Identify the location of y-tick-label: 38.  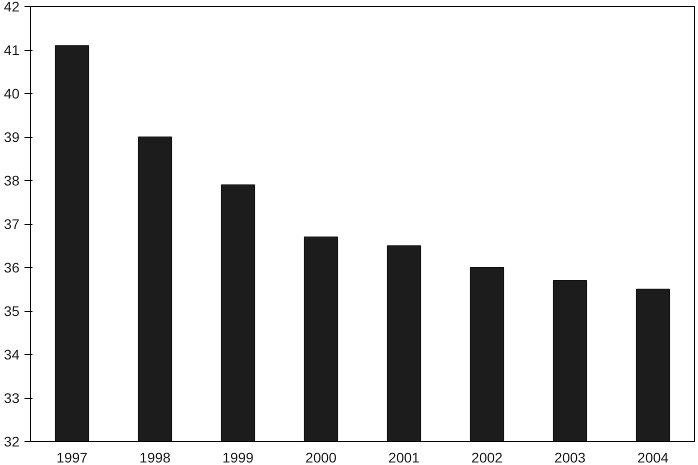
(12, 180).